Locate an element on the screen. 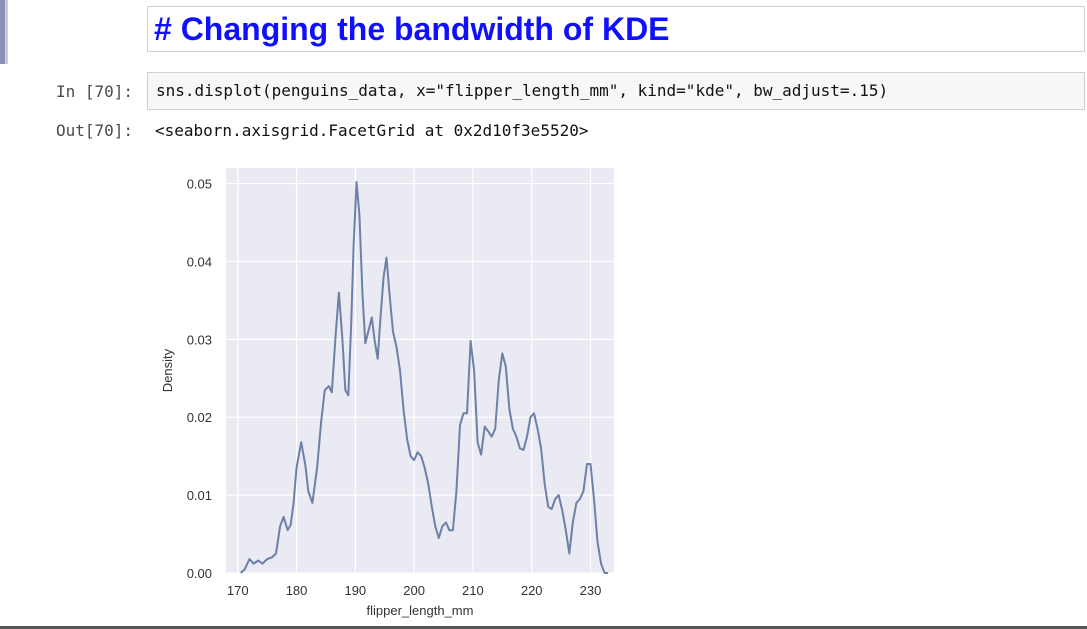 The height and width of the screenshot is (629, 1087). markdown-input-area: # Changing the bandwidth of KDE is located at coordinates (616, 29).